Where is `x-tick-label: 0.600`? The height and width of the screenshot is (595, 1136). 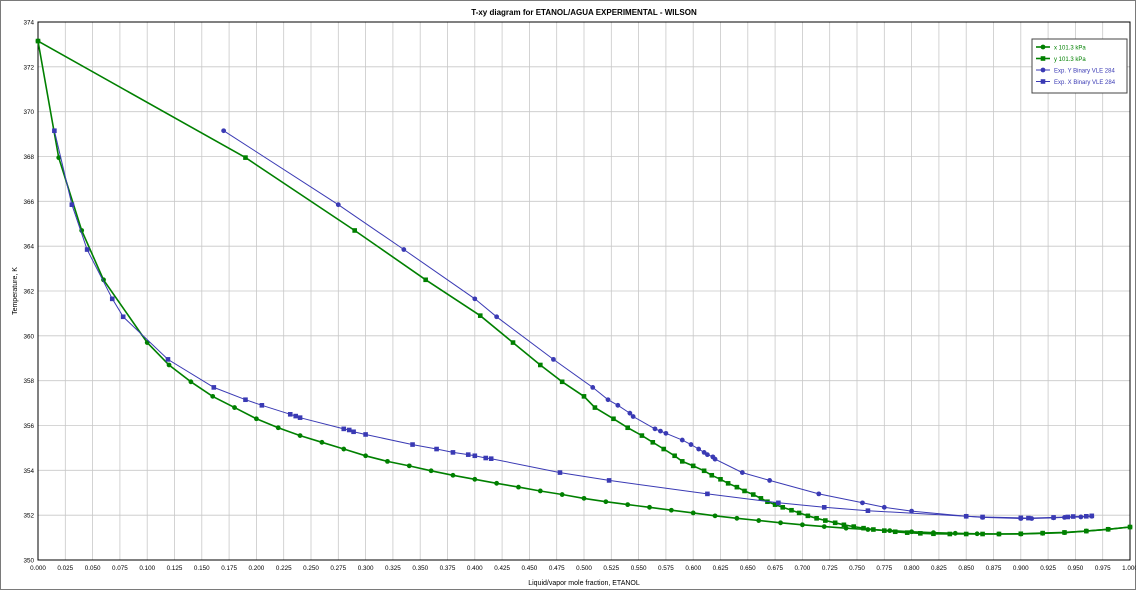 x-tick-label: 0.600 is located at coordinates (693, 568).